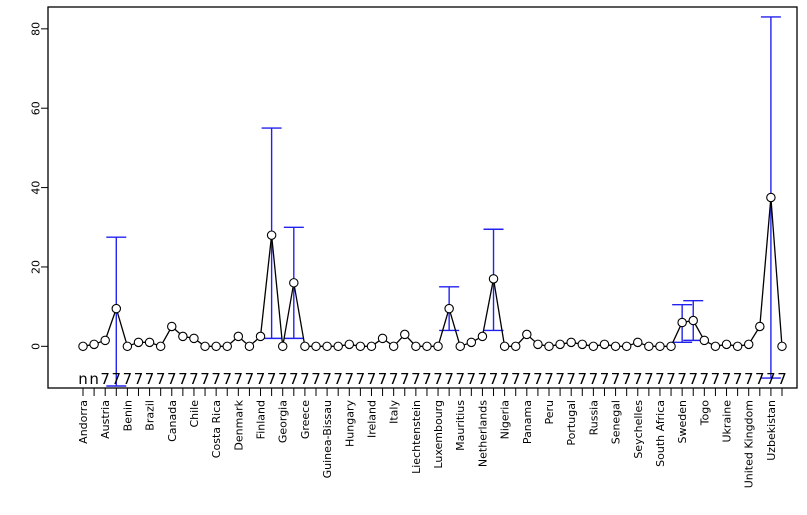 The height and width of the screenshot is (515, 807). I want to click on y-tick-label: 80, so click(36, 29).